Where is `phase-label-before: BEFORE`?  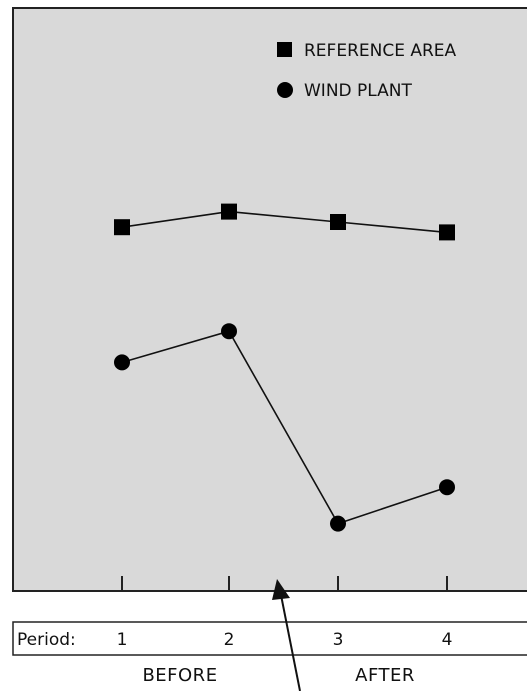
phase-label-before: BEFORE is located at coordinates (179, 675).